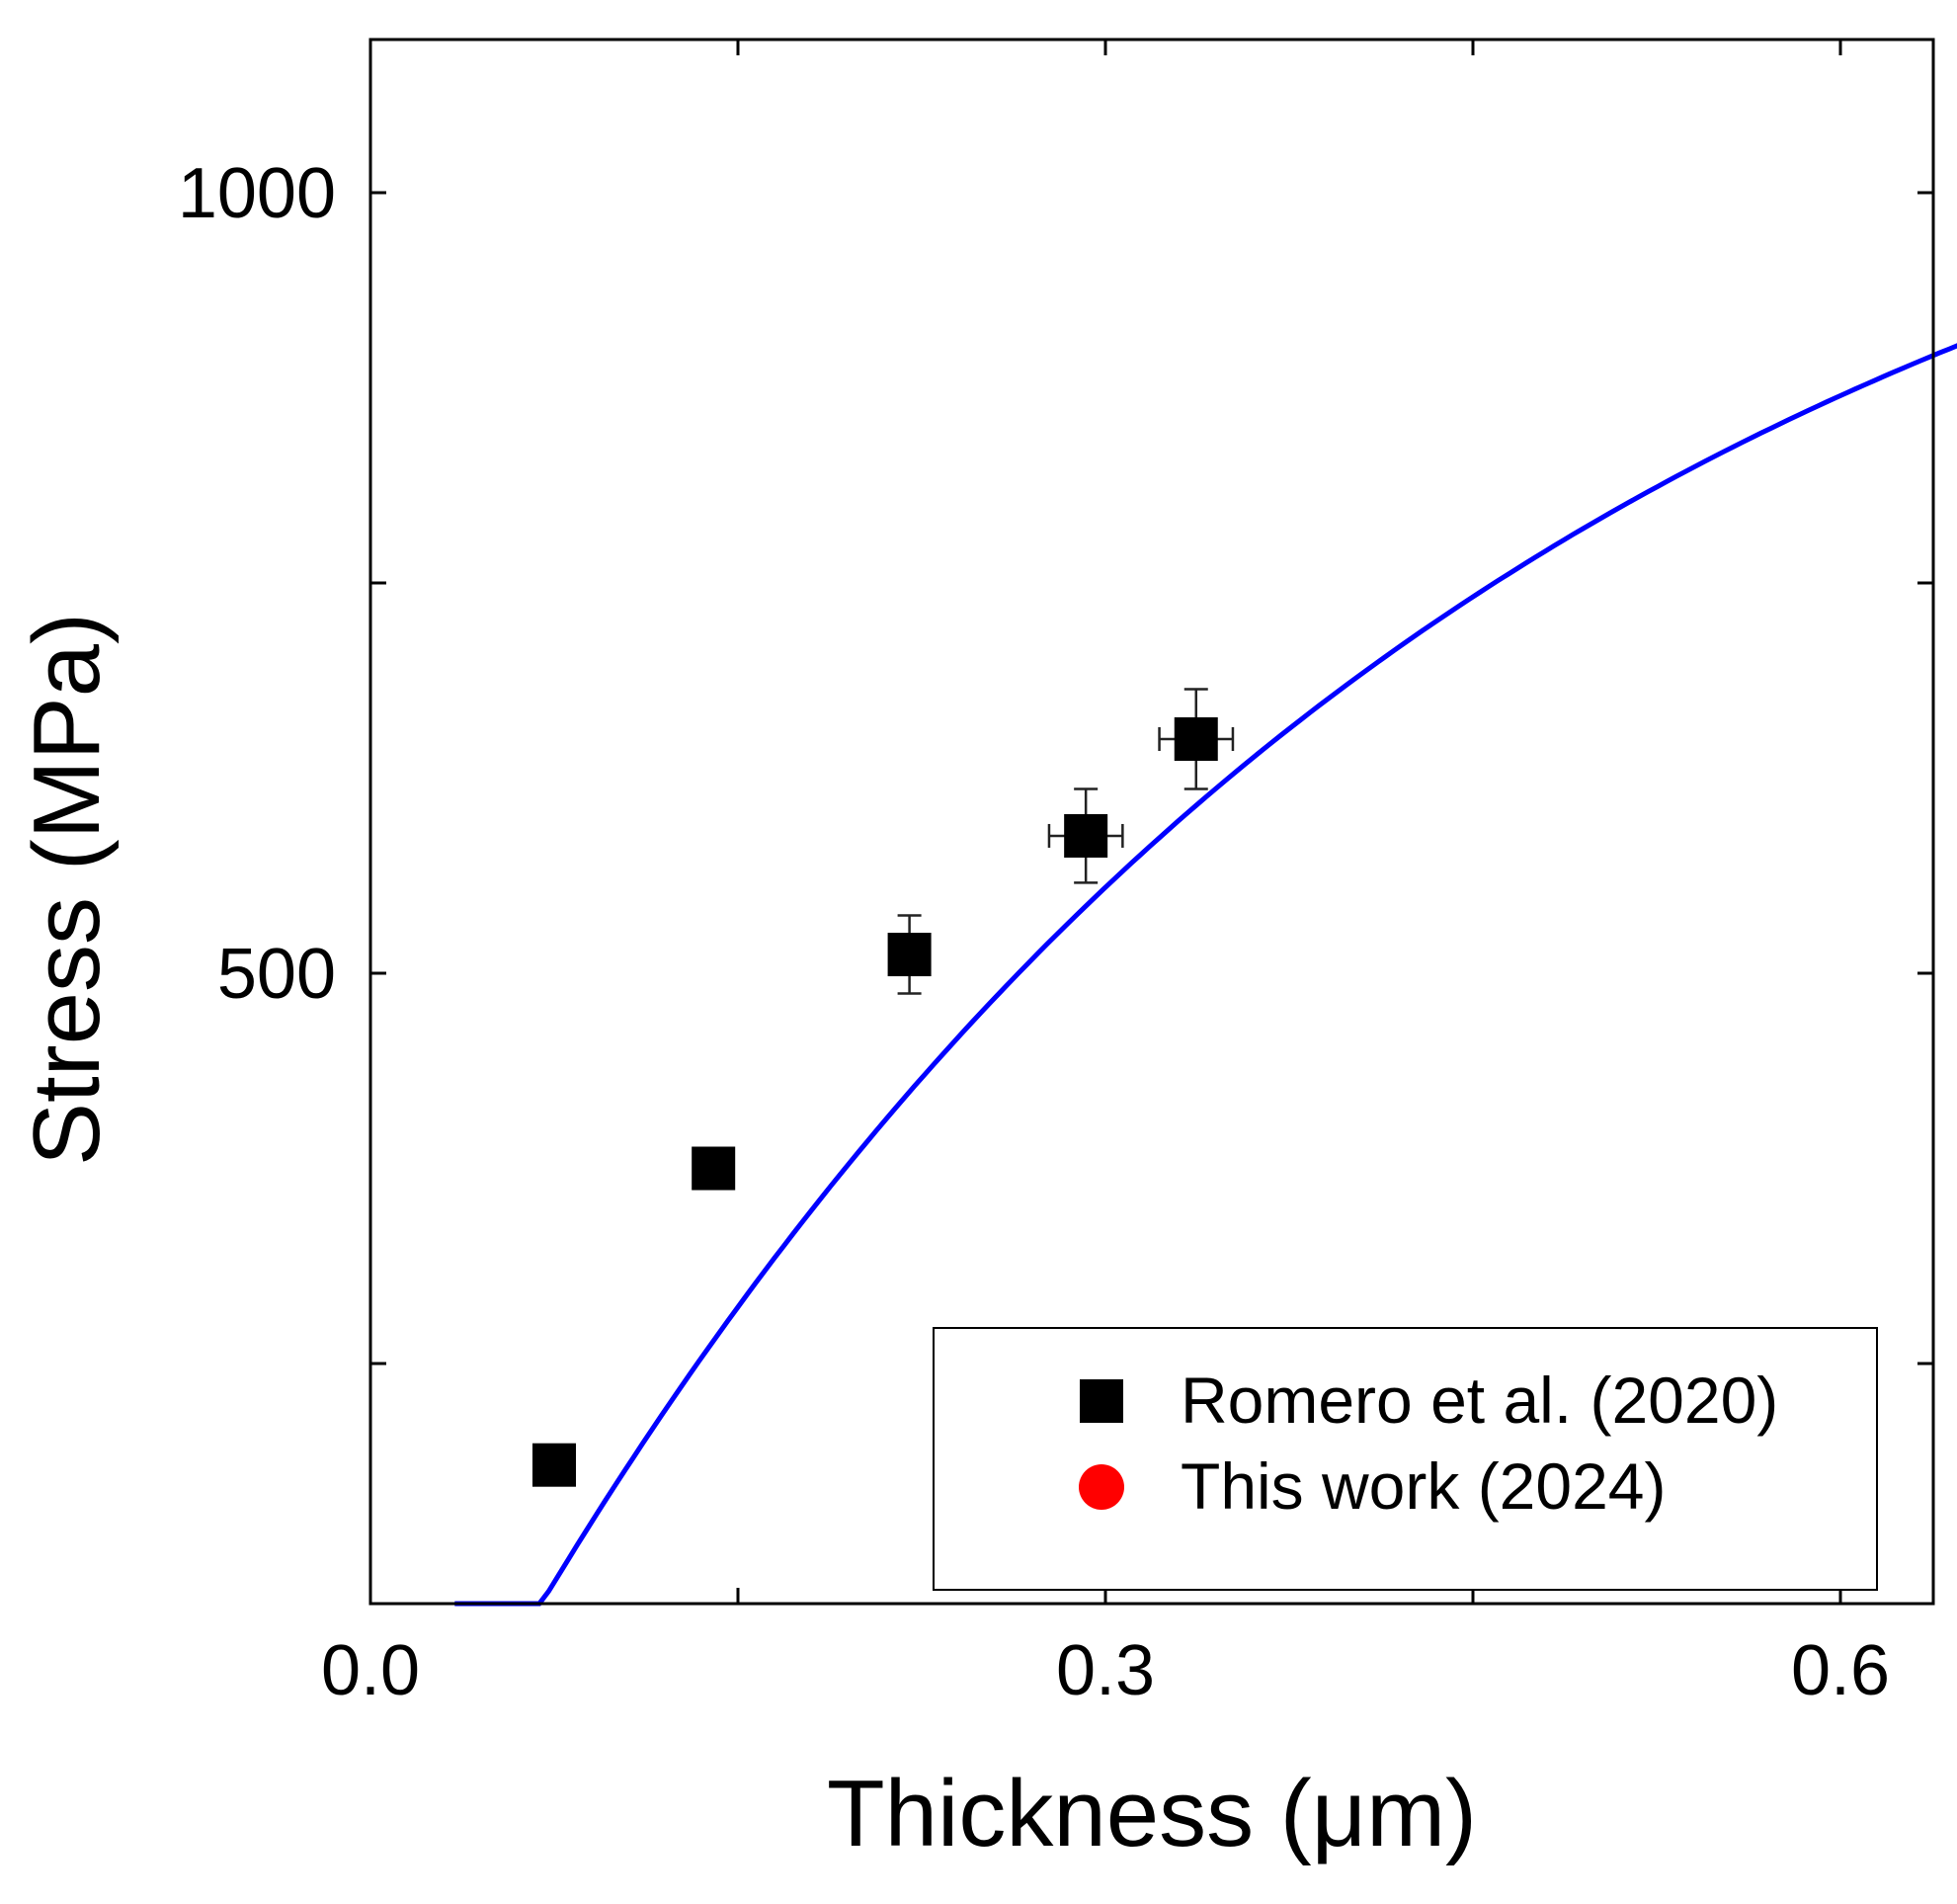  I want to click on y-axis-title: Stress (MPa), so click(67, 889).